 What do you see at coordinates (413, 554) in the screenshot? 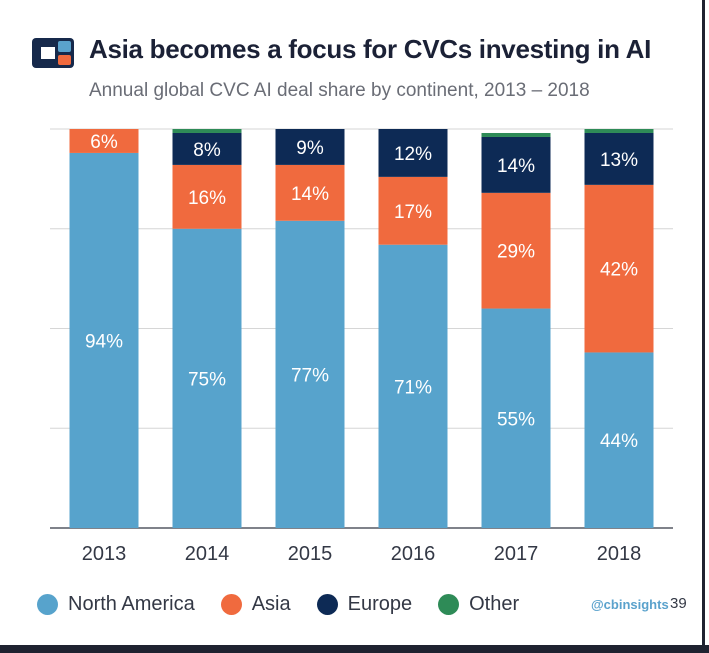
I see `x-tick-label: 2016` at bounding box center [413, 554].